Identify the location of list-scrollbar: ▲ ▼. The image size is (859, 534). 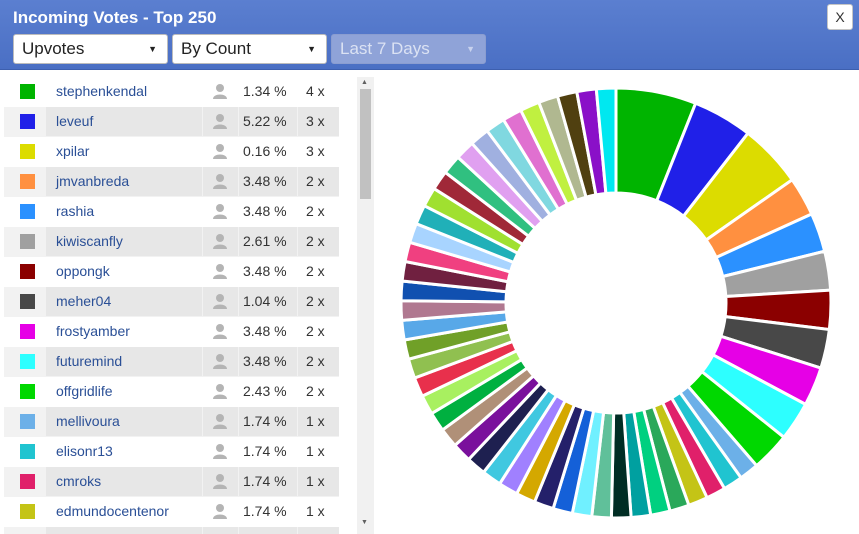
(365, 305).